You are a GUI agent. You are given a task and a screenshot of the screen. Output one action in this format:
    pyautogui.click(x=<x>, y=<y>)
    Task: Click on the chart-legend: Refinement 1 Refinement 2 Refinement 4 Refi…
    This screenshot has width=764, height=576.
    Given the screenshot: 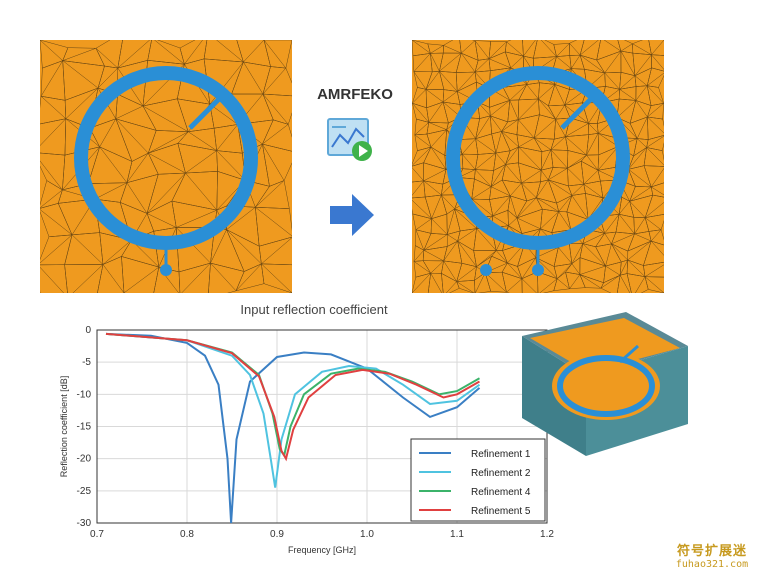 What is the action you would take?
    pyautogui.click(x=478, y=480)
    